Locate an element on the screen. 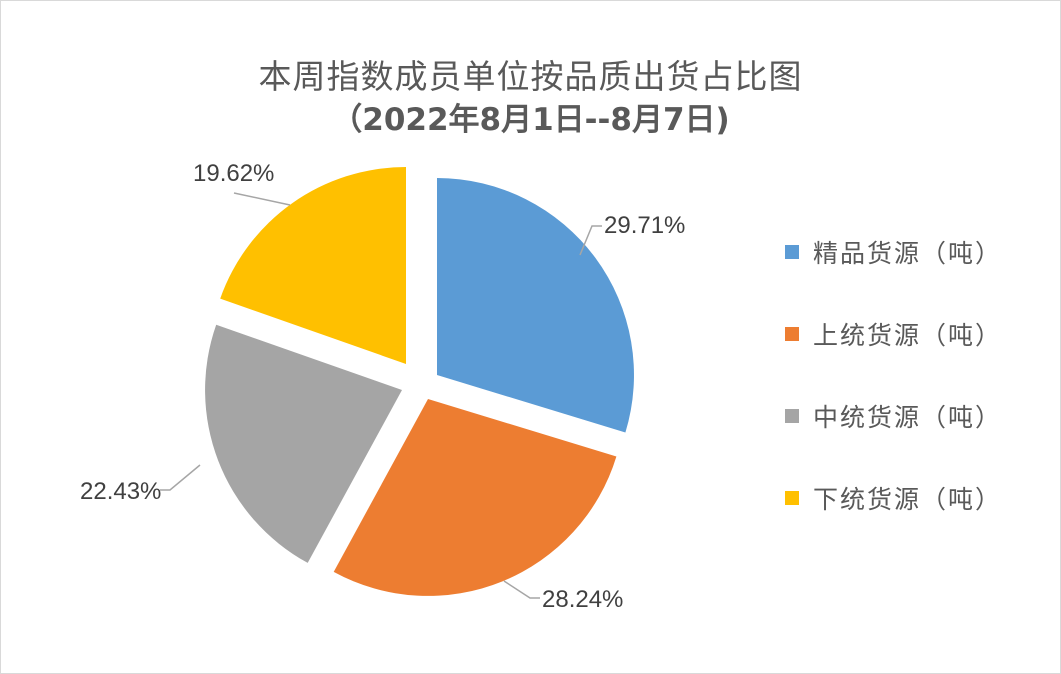 The image size is (1061, 674). leader-line-zhongtong is located at coordinates (180, 477).